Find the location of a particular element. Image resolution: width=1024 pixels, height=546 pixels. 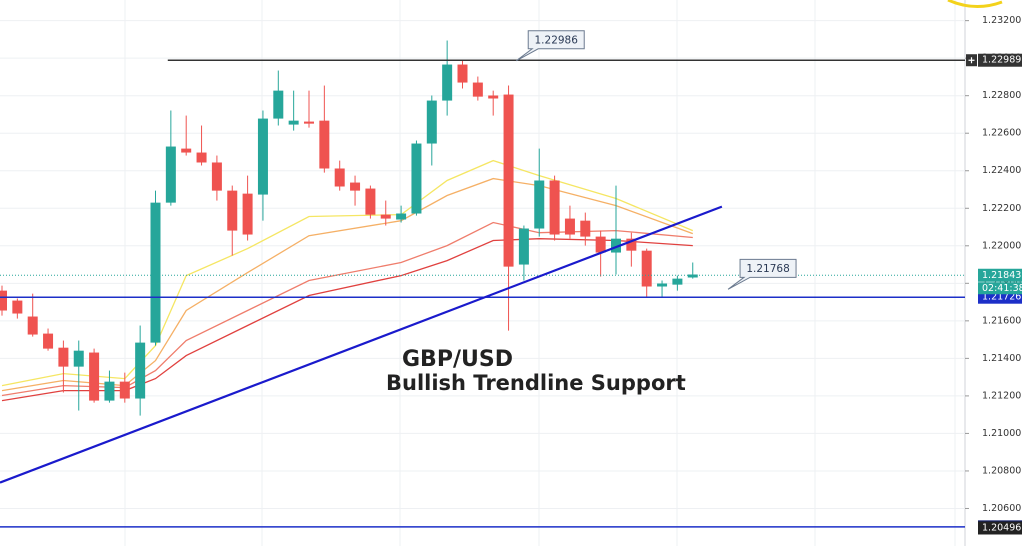

price-marker-label: 1.22989 is located at coordinates (1001, 60).